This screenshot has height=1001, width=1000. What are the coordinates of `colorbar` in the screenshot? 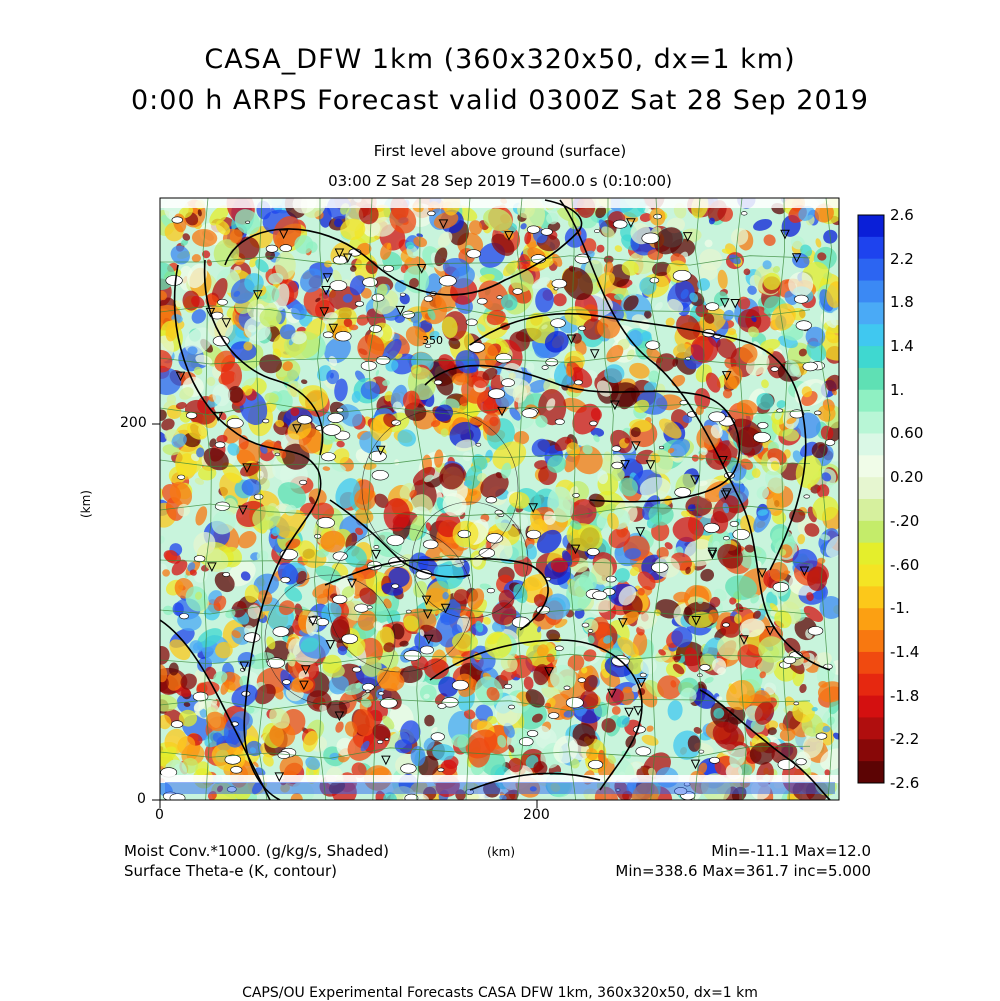 It's located at (871, 499).